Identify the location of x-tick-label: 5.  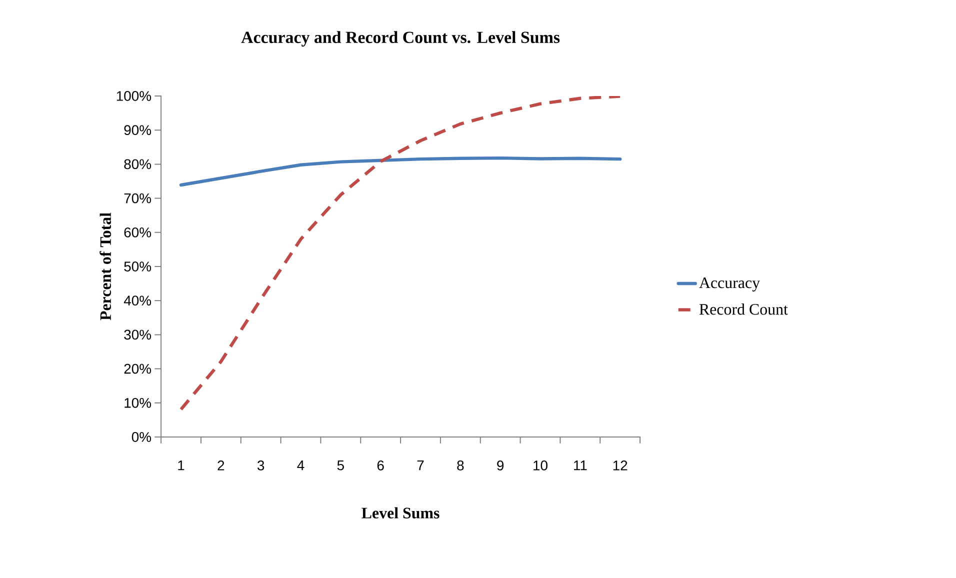
(340, 465).